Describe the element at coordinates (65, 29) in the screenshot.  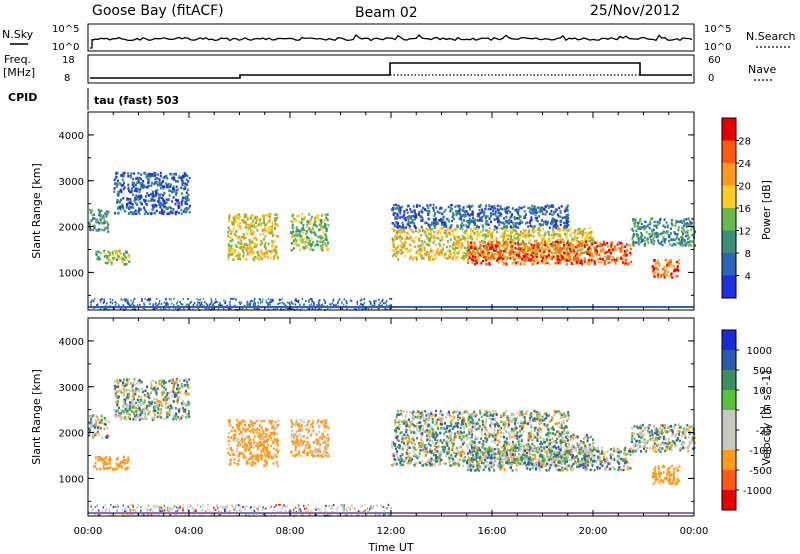
I see `noise-left-tick-top: 10^5` at that location.